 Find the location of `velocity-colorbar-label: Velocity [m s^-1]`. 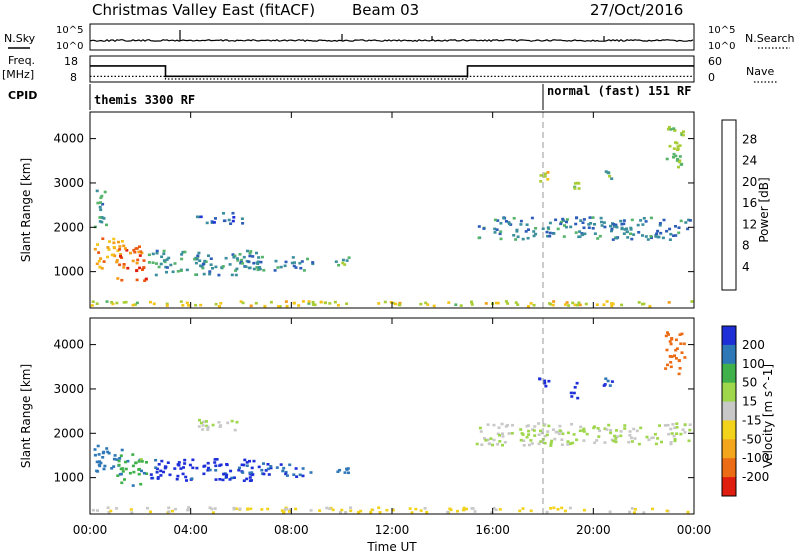

velocity-colorbar-label: Velocity [m s^-1] is located at coordinates (768, 416).